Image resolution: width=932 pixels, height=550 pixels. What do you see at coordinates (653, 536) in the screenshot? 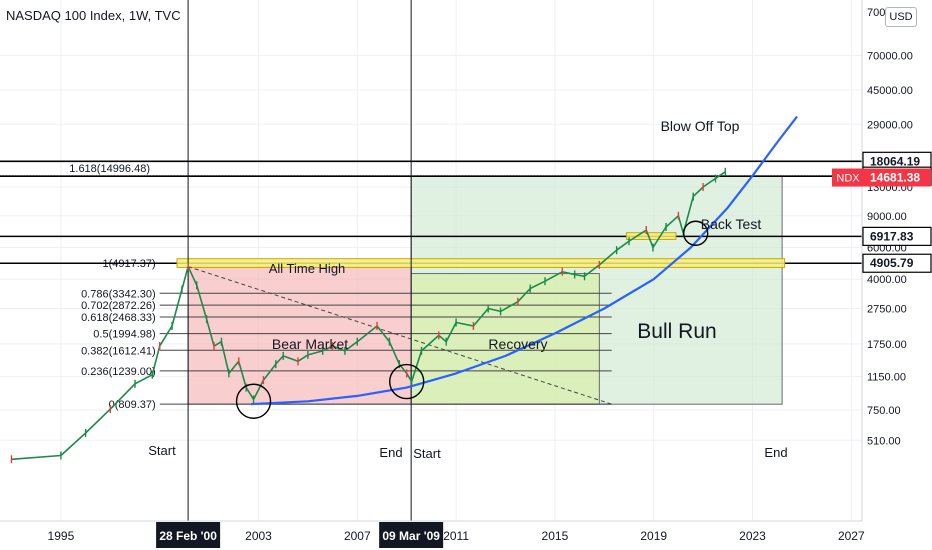
I see `x-tick-label-5: 2019` at bounding box center [653, 536].